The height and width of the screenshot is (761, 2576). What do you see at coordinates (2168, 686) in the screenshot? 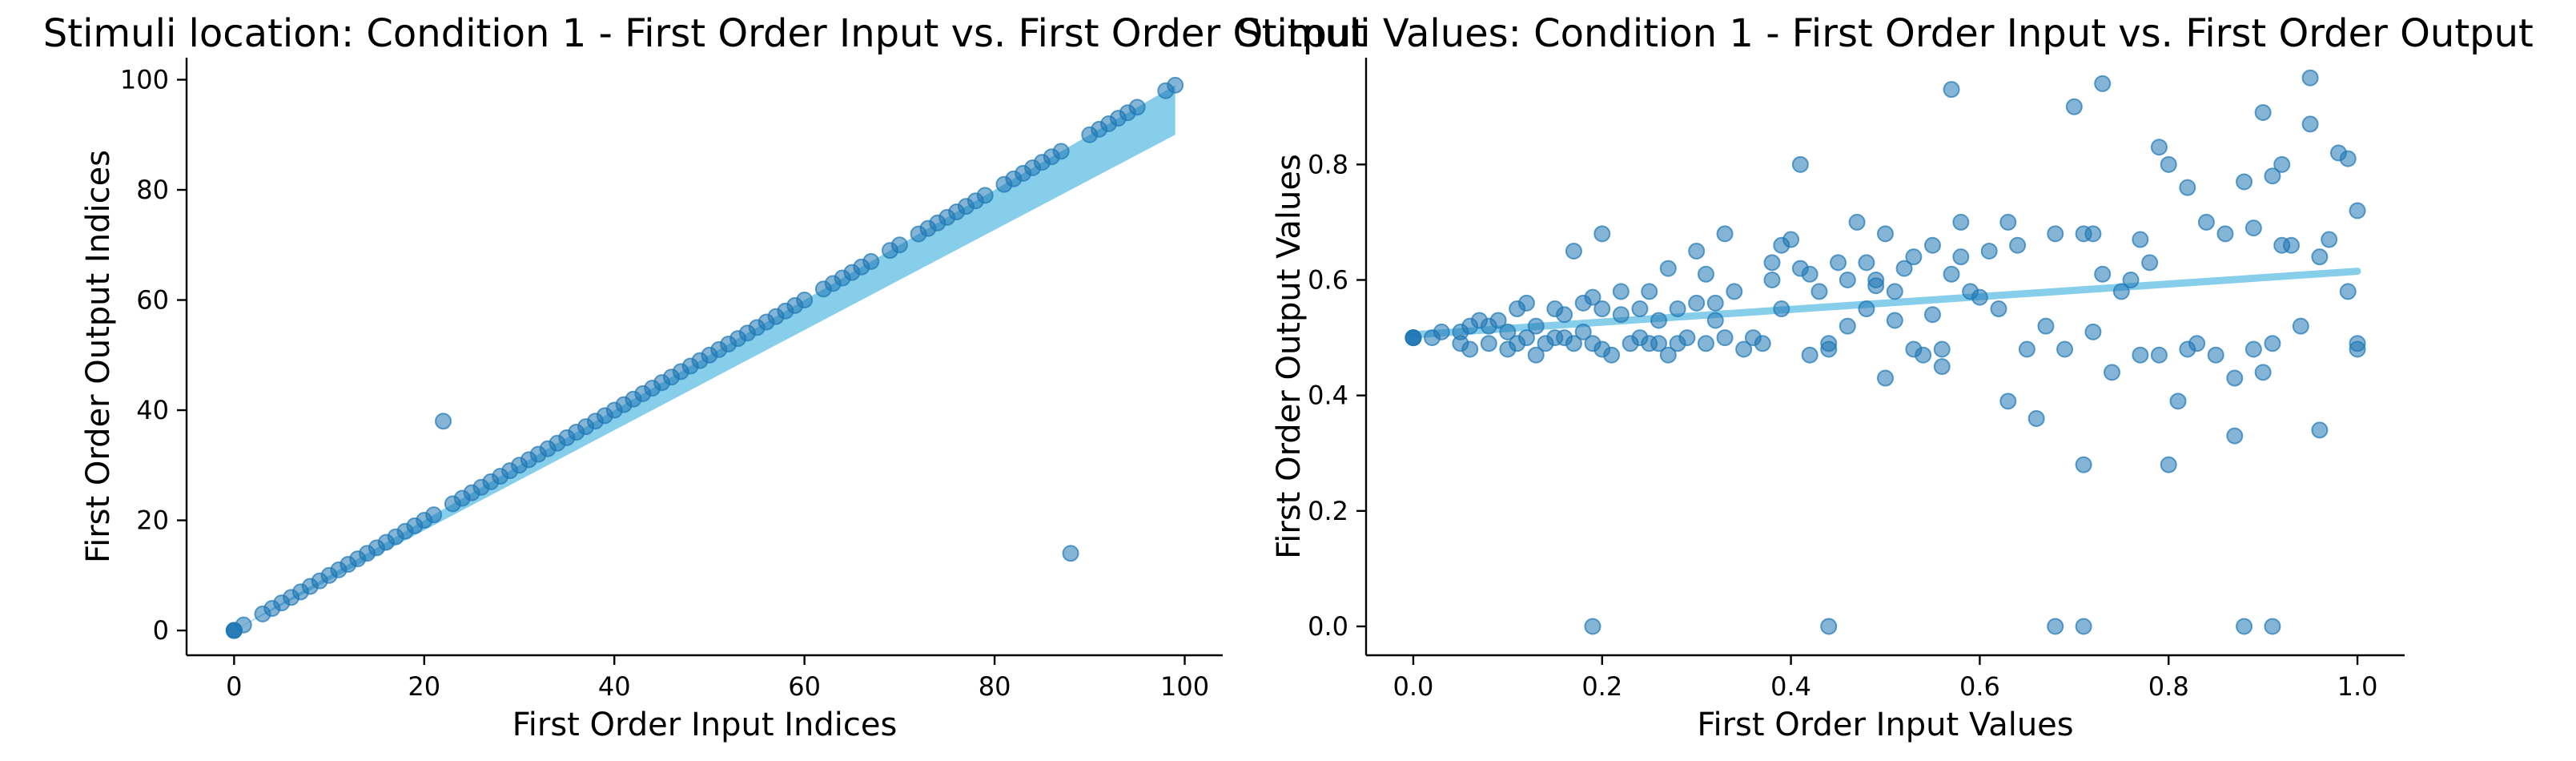
I see `x-tick-label: 0.8` at bounding box center [2168, 686].